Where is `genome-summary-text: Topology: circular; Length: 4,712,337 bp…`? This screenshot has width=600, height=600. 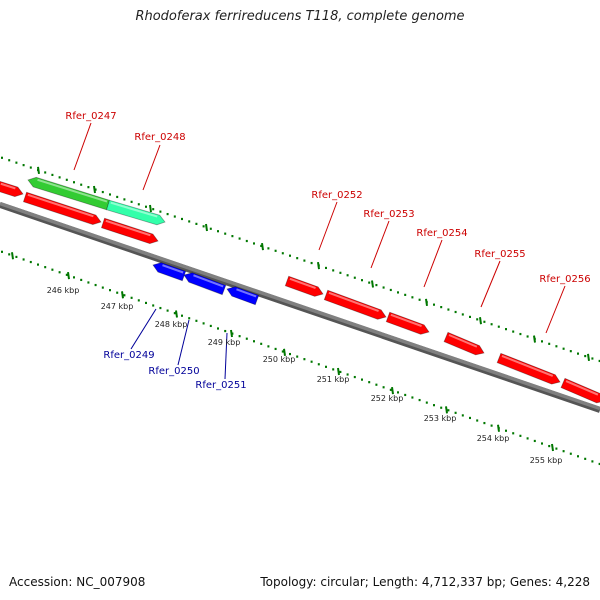 genome-summary-text: Topology: circular; Length: 4,712,337 bp… is located at coordinates (425, 582).